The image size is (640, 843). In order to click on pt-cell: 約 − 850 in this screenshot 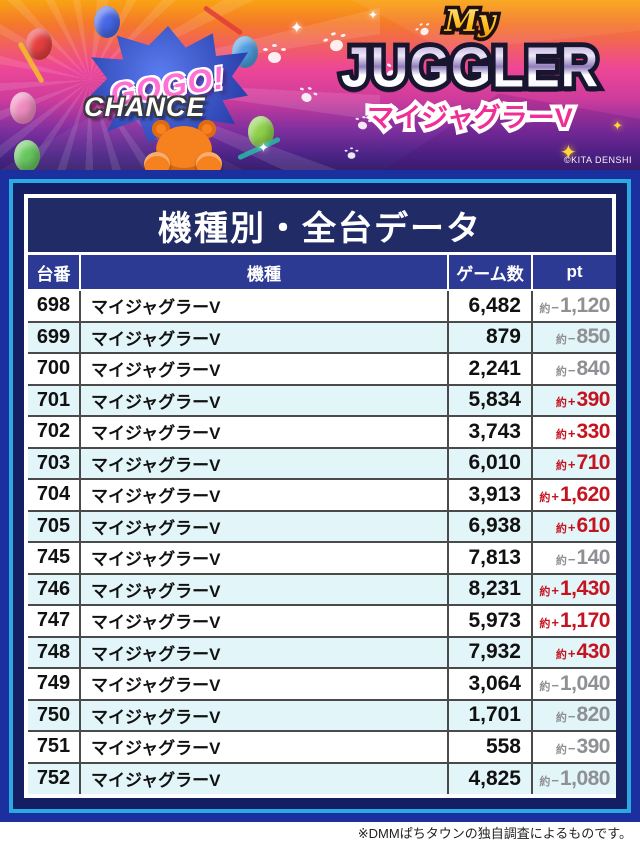, I will do `click(573, 337)`.